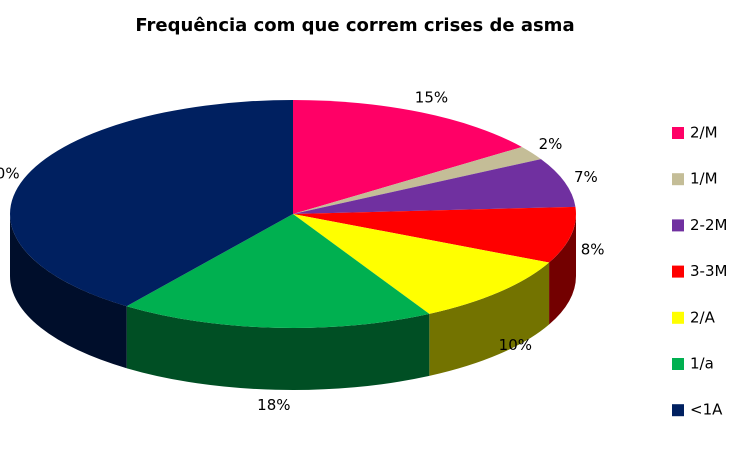 The width and height of the screenshot is (744, 452). What do you see at coordinates (431, 98) in the screenshot?
I see `data-label: 15%` at bounding box center [431, 98].